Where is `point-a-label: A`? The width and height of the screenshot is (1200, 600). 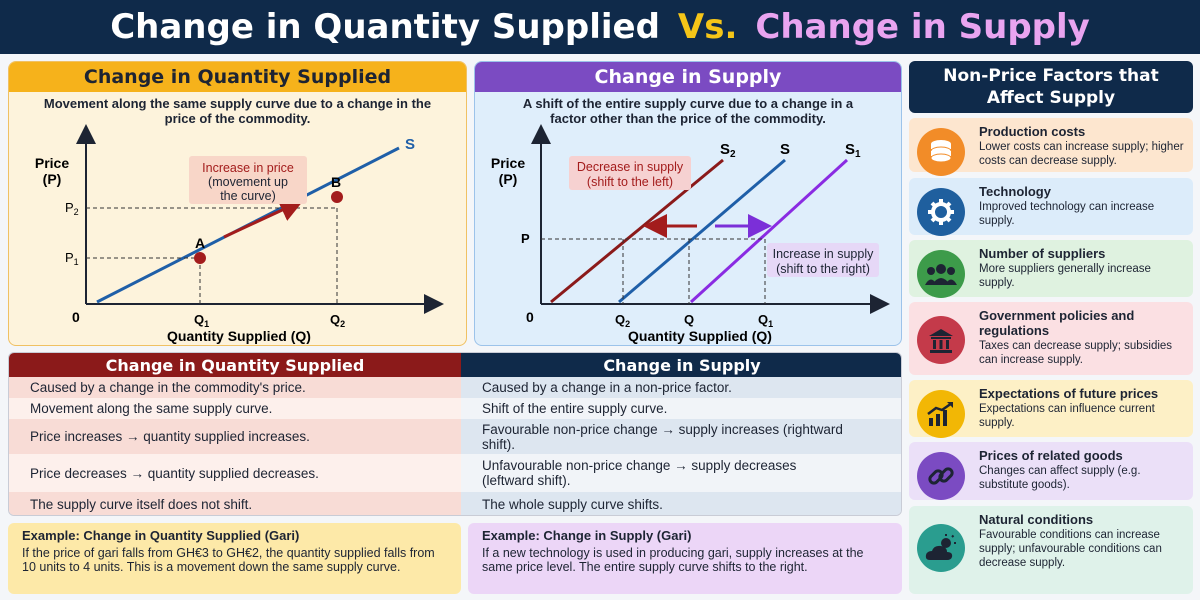
point-a-label: A is located at coordinates (200, 243).